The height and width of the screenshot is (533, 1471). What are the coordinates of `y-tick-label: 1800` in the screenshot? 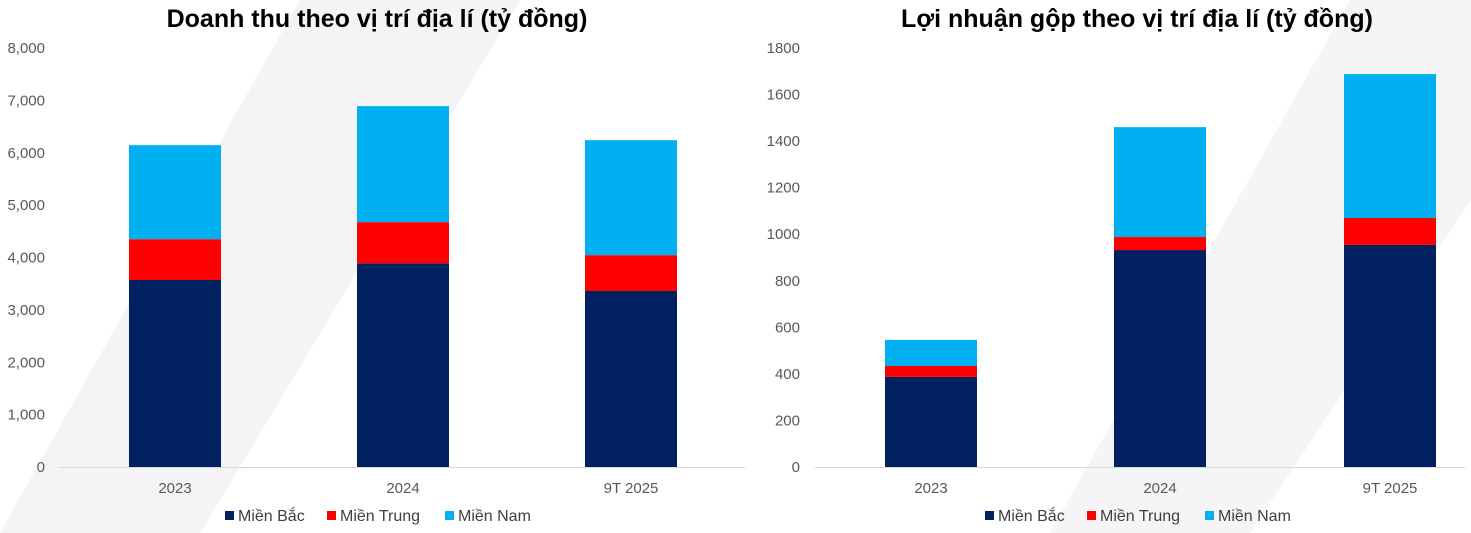 It's located at (783, 48).